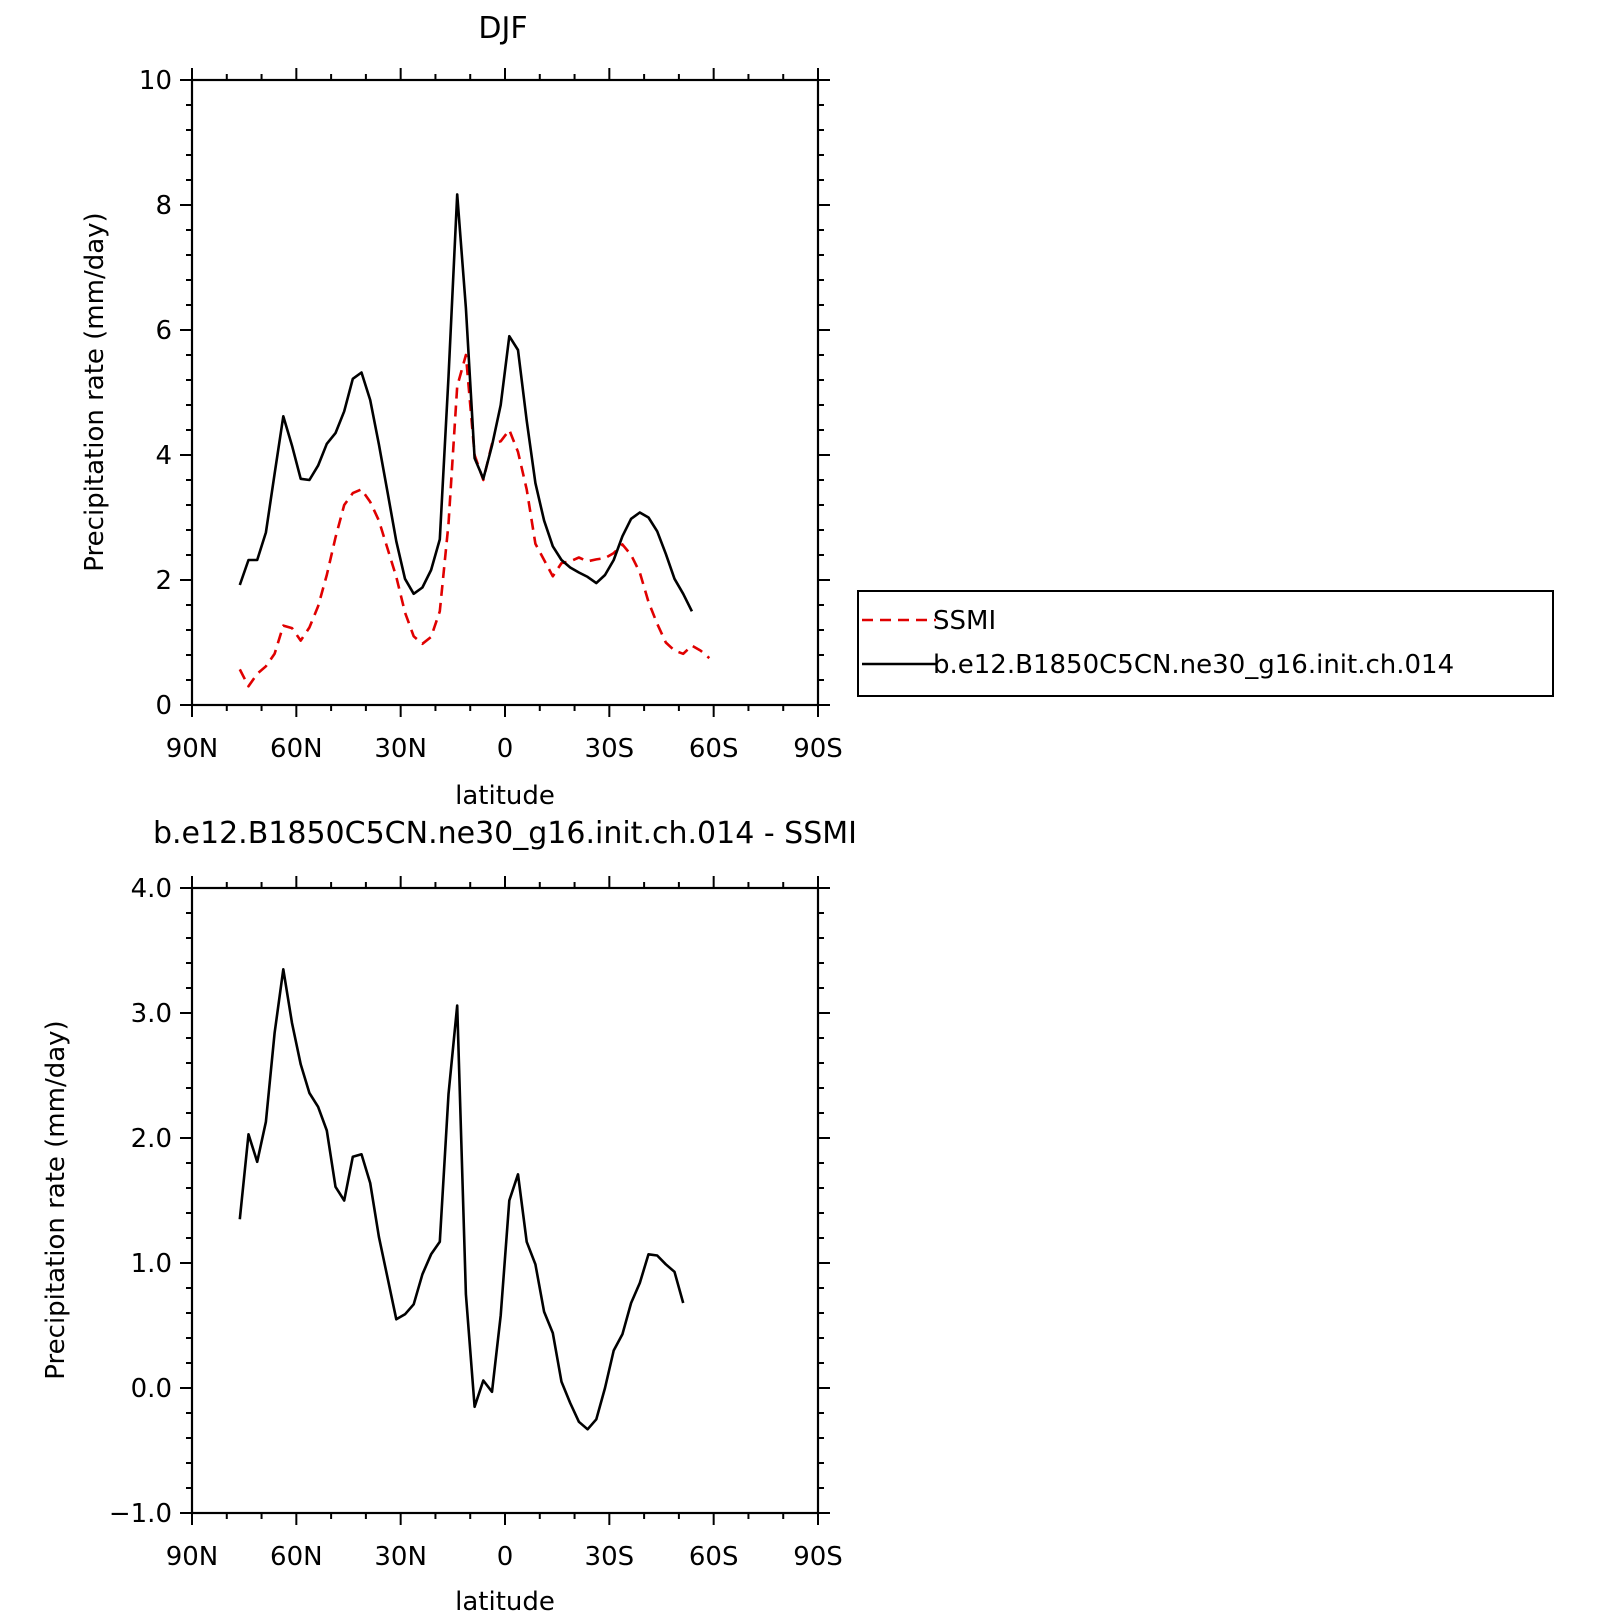 The height and width of the screenshot is (1613, 1617). I want to click on top-y-tick-label: 2, so click(163, 581).